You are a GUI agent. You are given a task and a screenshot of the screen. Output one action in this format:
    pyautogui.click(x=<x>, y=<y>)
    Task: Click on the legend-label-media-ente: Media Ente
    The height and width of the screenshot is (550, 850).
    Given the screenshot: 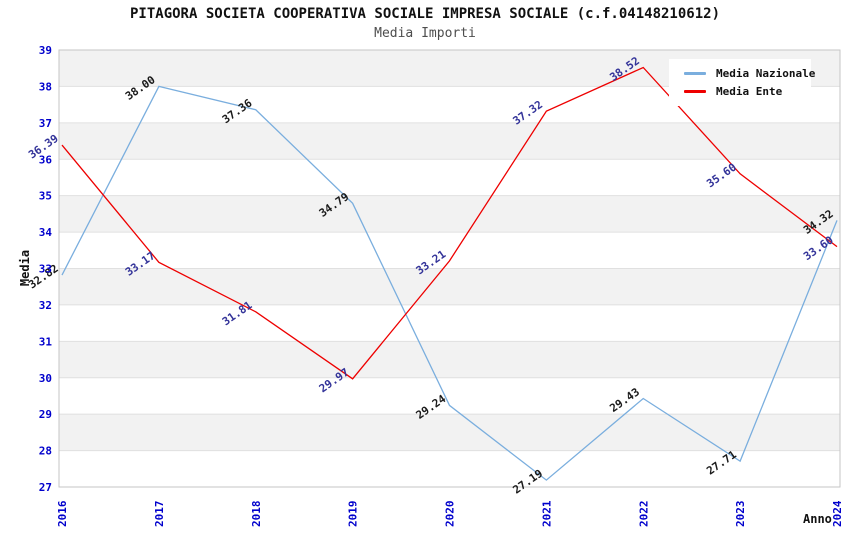 What is the action you would take?
    pyautogui.click(x=749, y=92)
    